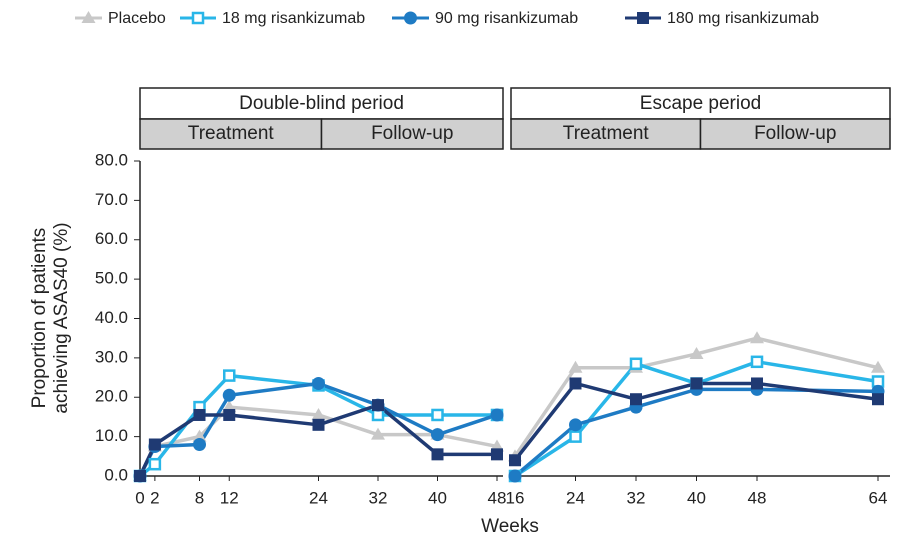 This screenshot has height=545, width=910. What do you see at coordinates (199, 497) in the screenshot?
I see `x-tick-label: 8` at bounding box center [199, 497].